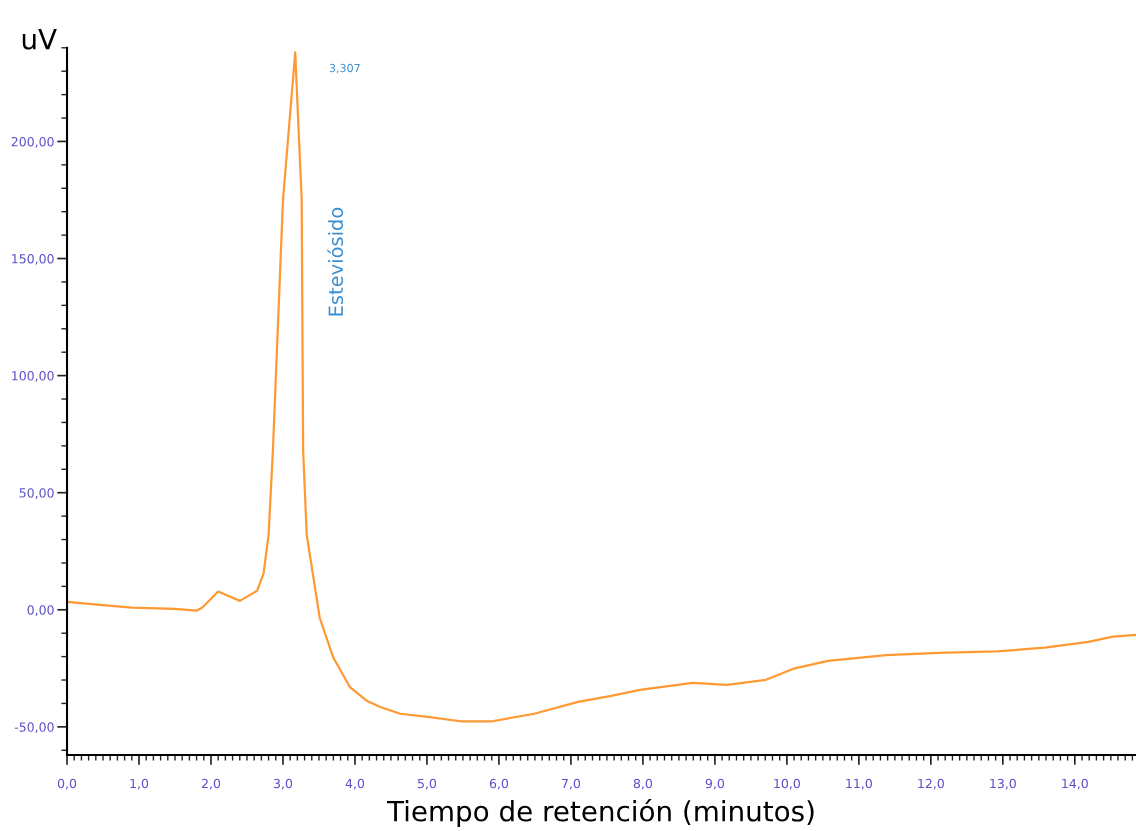 The width and height of the screenshot is (1136, 831). What do you see at coordinates (600, 813) in the screenshot?
I see `x-axis-title: Tiempo de retención (minutos)` at bounding box center [600, 813].